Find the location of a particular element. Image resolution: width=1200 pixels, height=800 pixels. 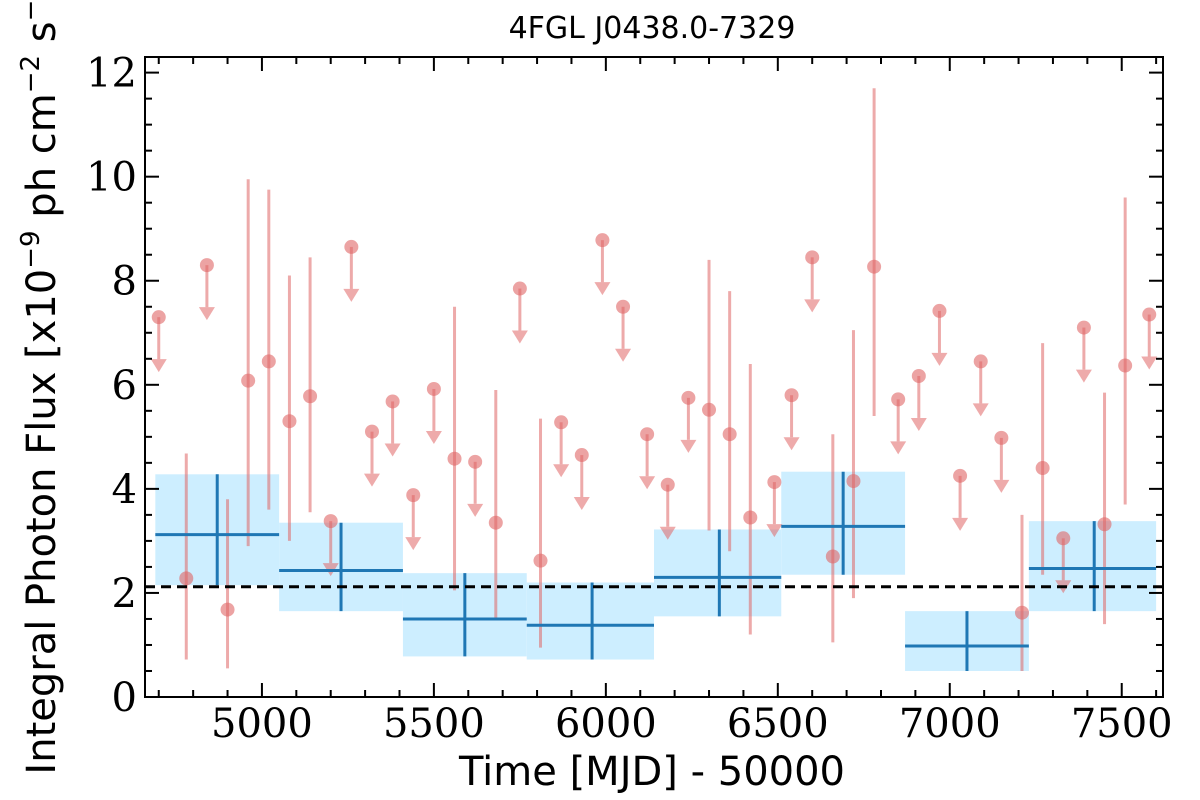

x-tick-label: 5000 is located at coordinates (262, 724).